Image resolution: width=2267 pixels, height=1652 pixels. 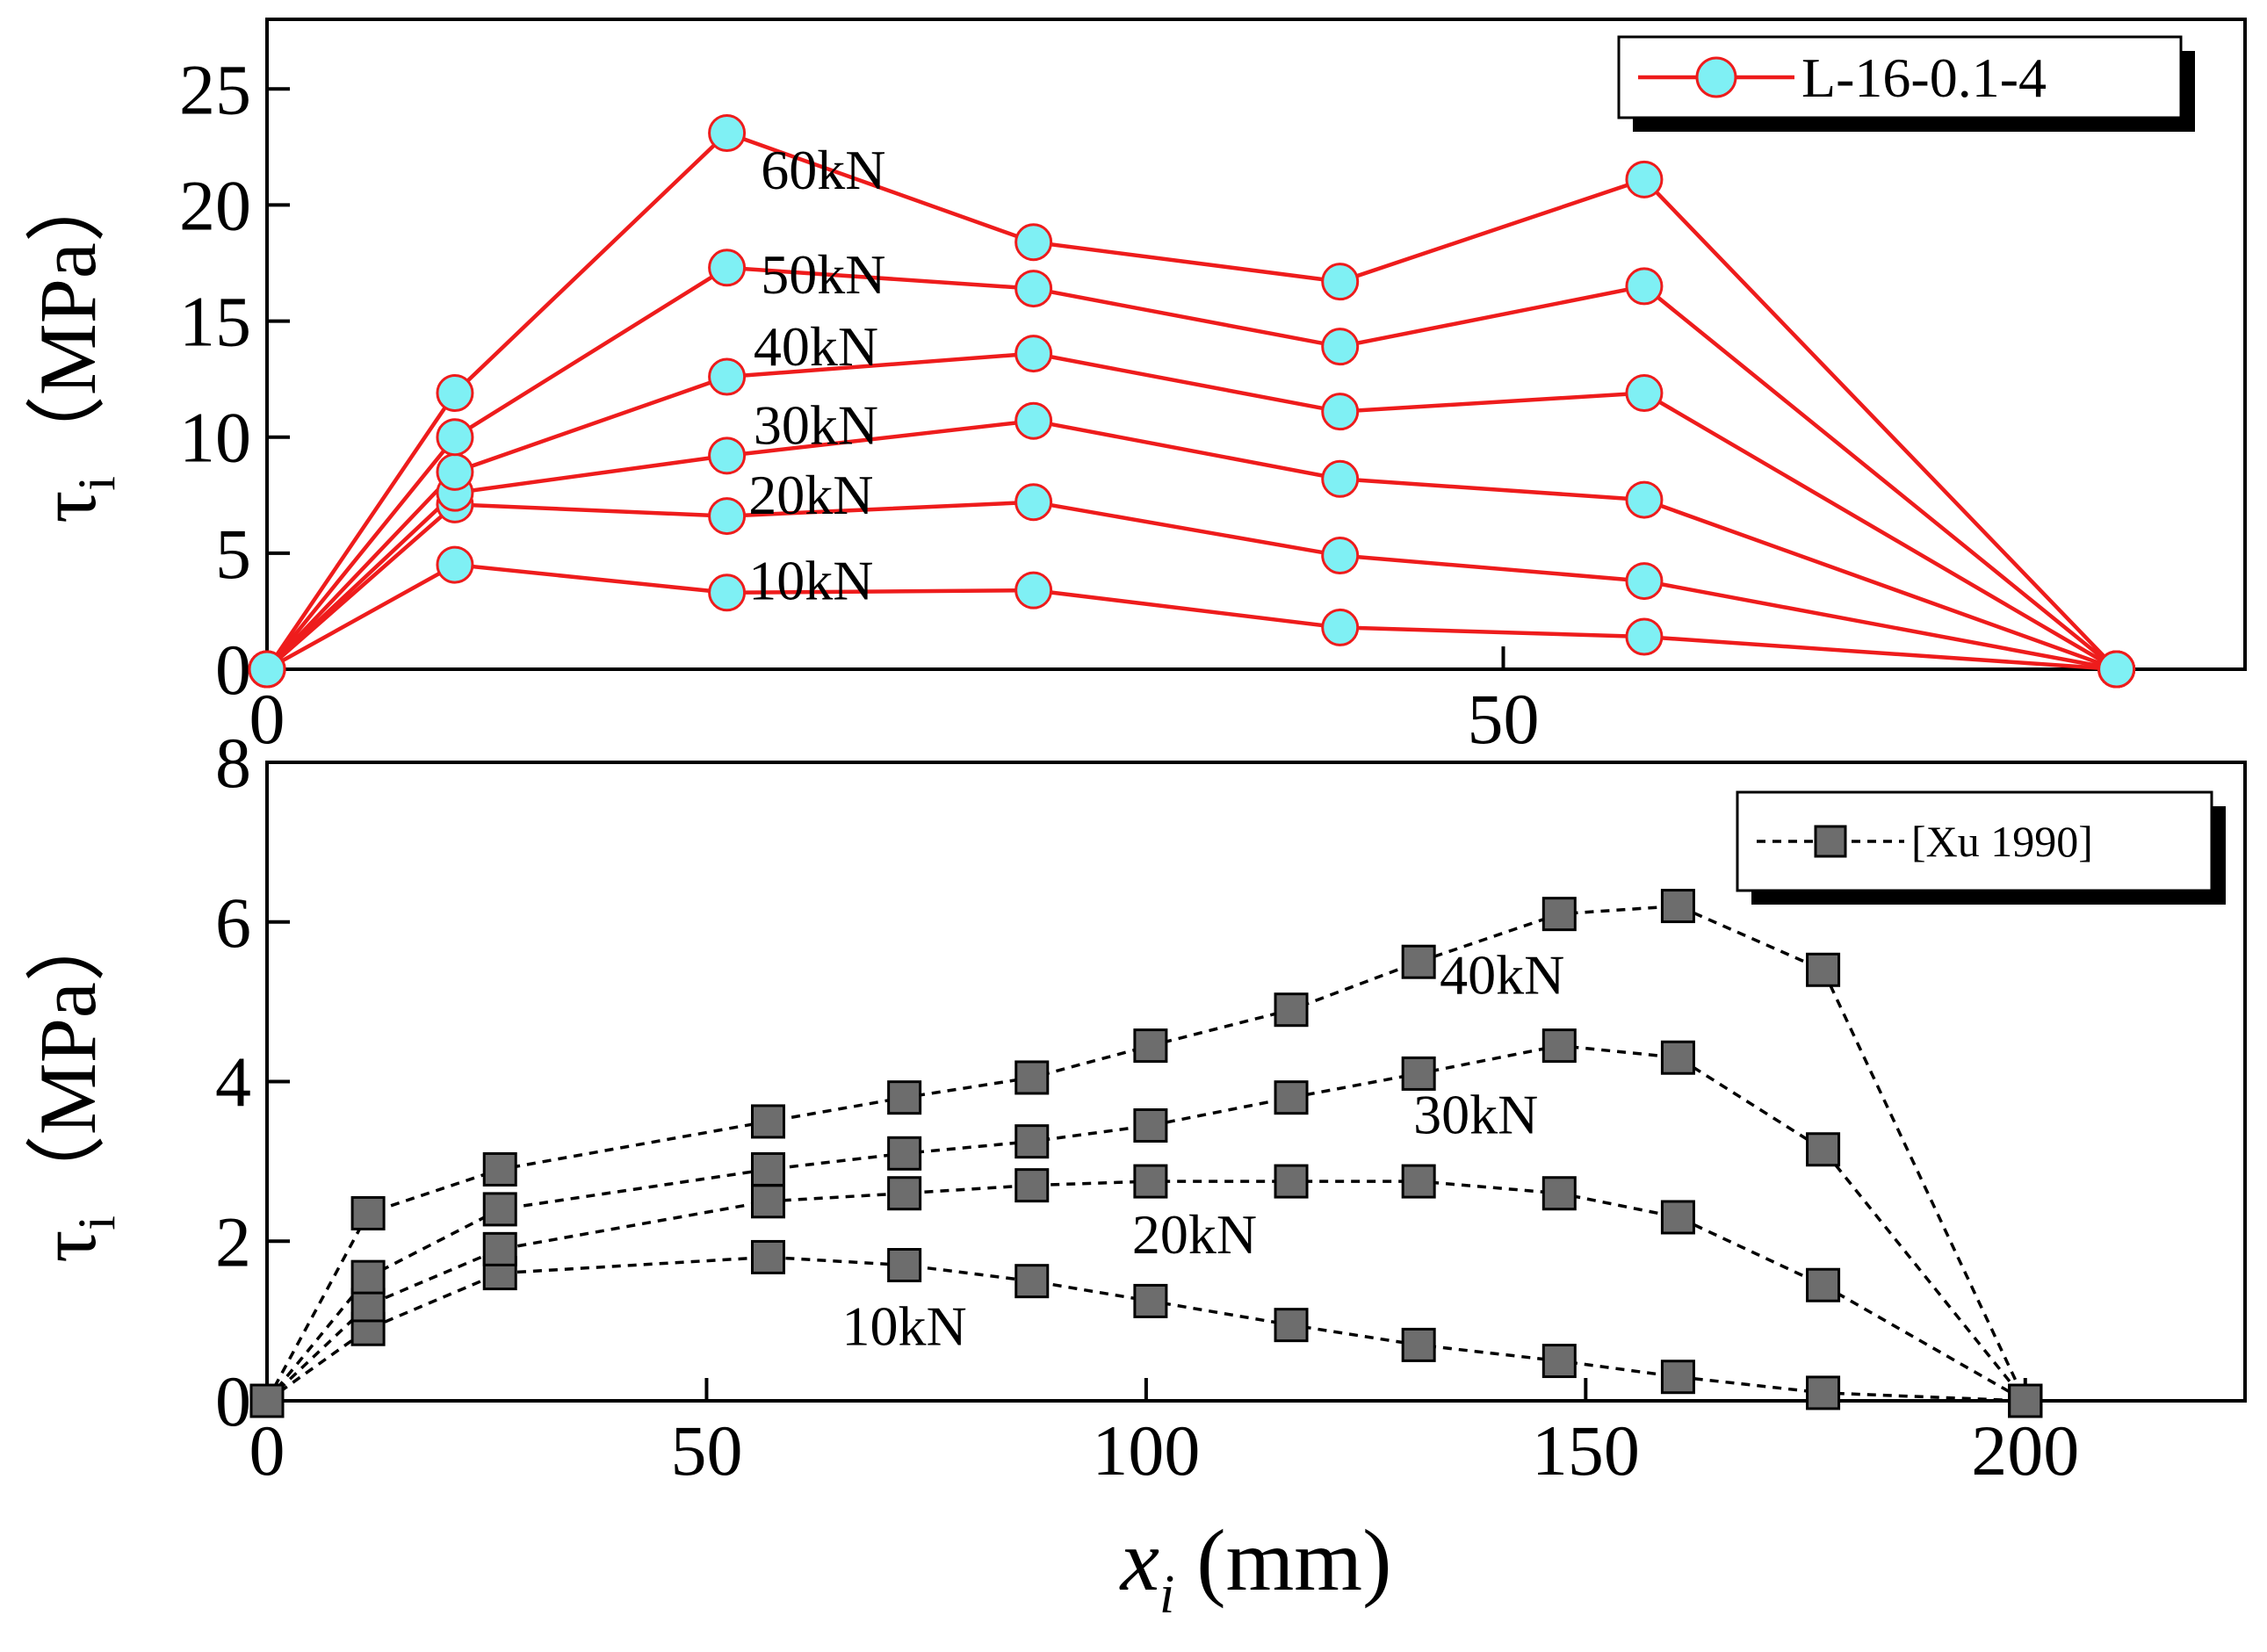 I want to click on legend-label: L-16-0.1-4, so click(x=1924, y=78).